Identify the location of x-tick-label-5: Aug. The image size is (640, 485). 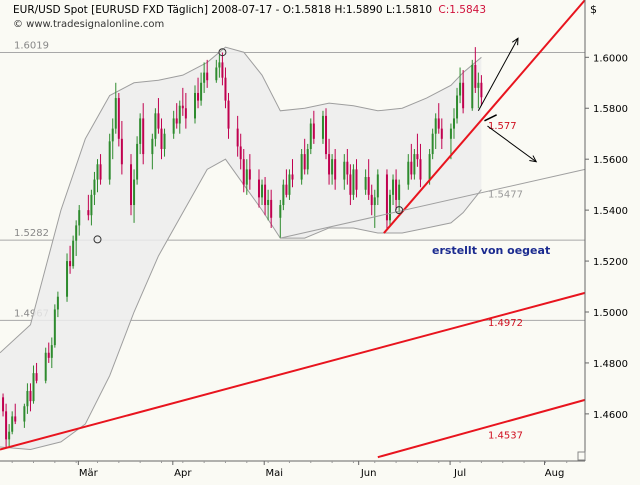
(555, 473).